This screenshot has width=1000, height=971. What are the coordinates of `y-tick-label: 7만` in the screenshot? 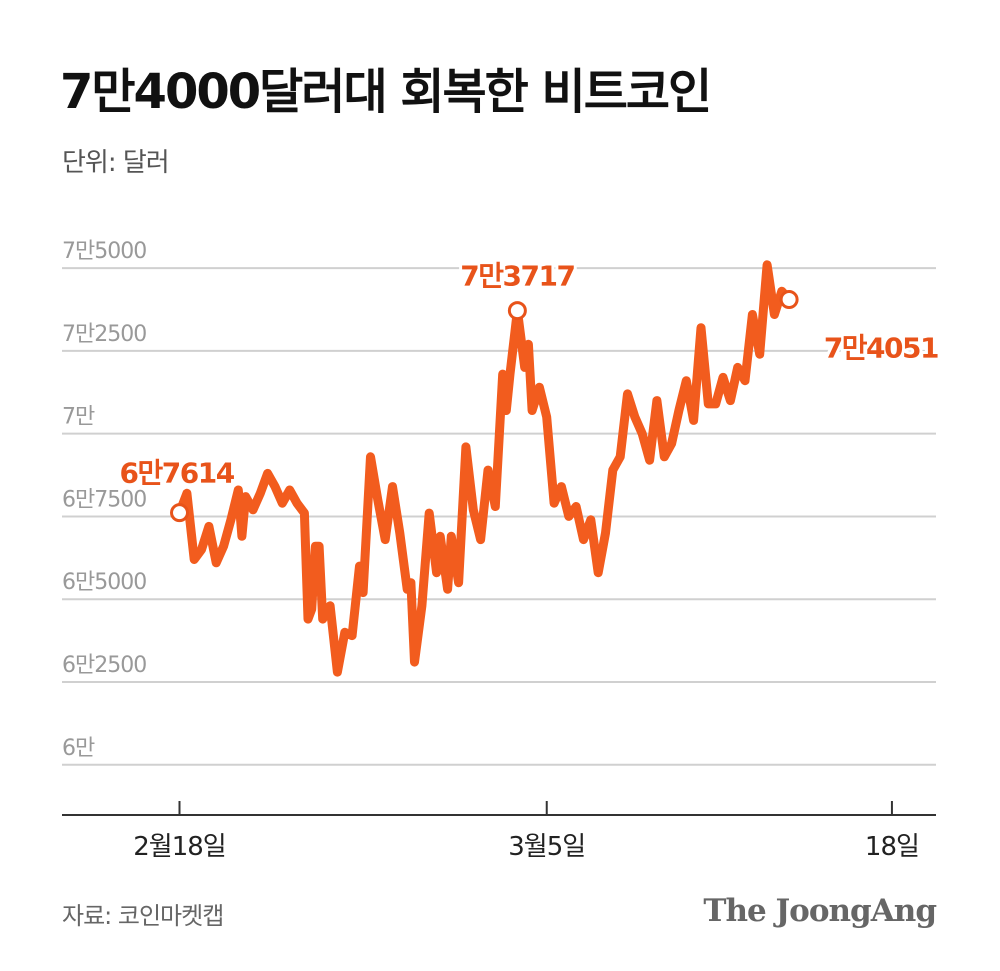 It's located at (78, 417).